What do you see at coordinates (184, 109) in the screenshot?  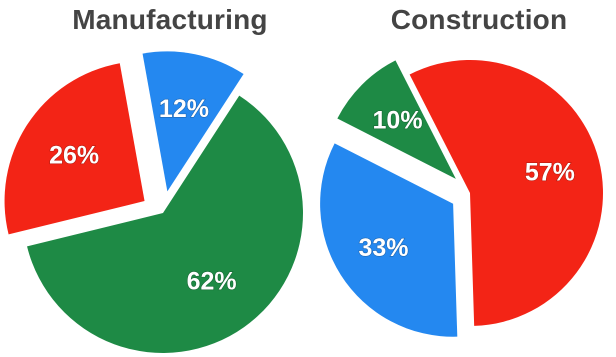 I see `slice-label-manufacturing-2: 12%` at bounding box center [184, 109].